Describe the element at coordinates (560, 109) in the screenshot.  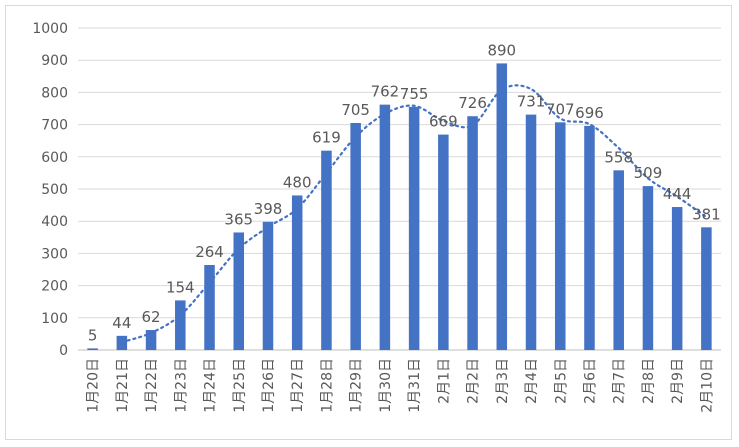
I see `data-label: 707` at that location.